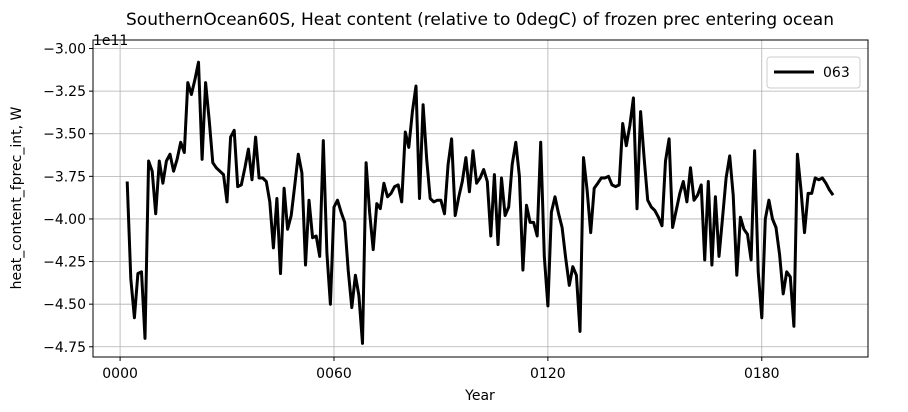 The height and width of the screenshot is (412, 908). Describe the element at coordinates (64, 220) in the screenshot. I see `y-tick-label: −4.00` at that location.